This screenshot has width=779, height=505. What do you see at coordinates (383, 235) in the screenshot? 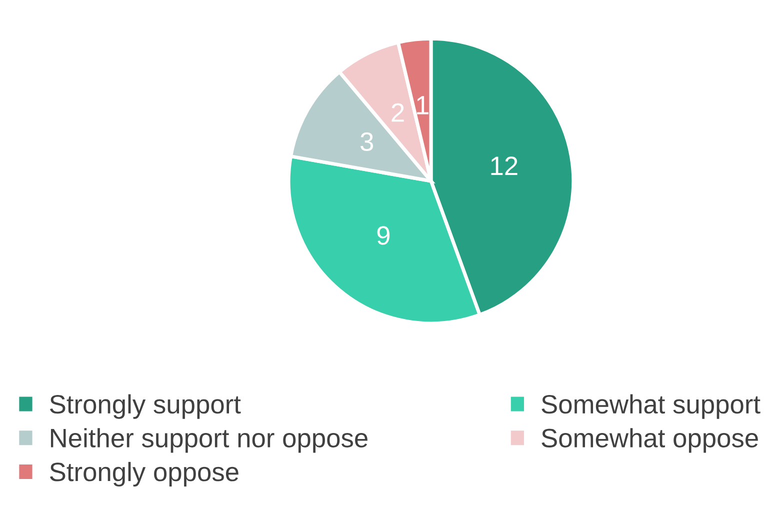
I see `data-label: 9` at bounding box center [383, 235].